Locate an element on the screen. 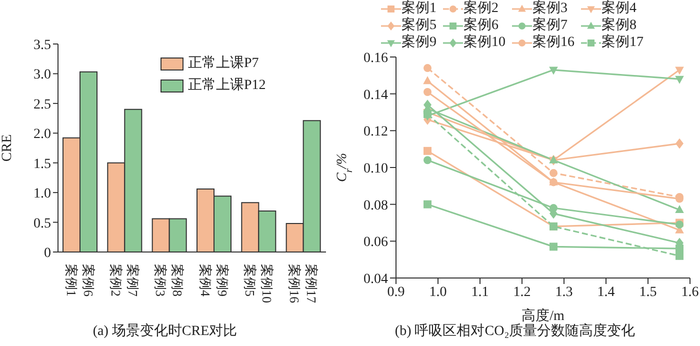 The height and width of the screenshot is (346, 700). x-tick-label: 案例16 案例17 is located at coordinates (303, 284).